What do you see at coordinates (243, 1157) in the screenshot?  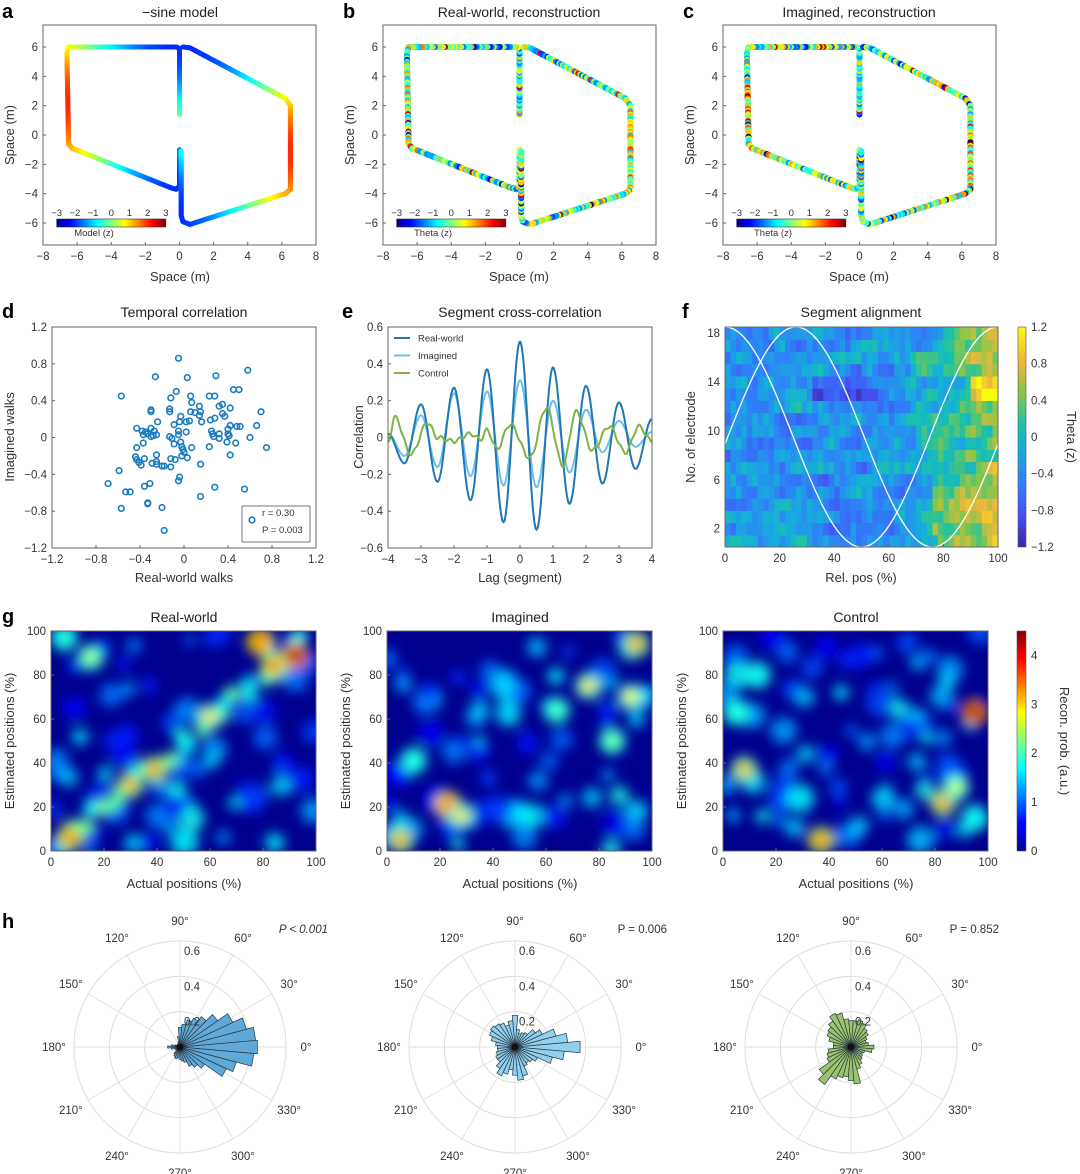 I see `polar-angle-label: 300°` at bounding box center [243, 1157].